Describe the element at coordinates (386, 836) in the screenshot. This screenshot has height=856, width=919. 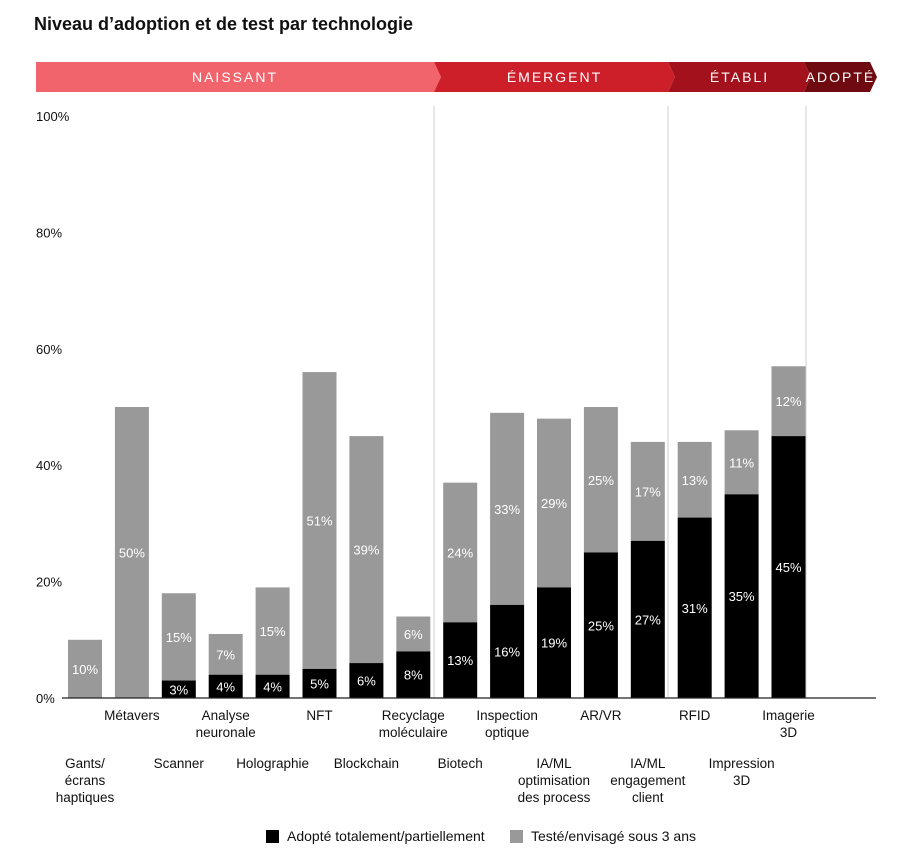
I see `legend-label-adopted: Adopté totalement/partiellement` at that location.